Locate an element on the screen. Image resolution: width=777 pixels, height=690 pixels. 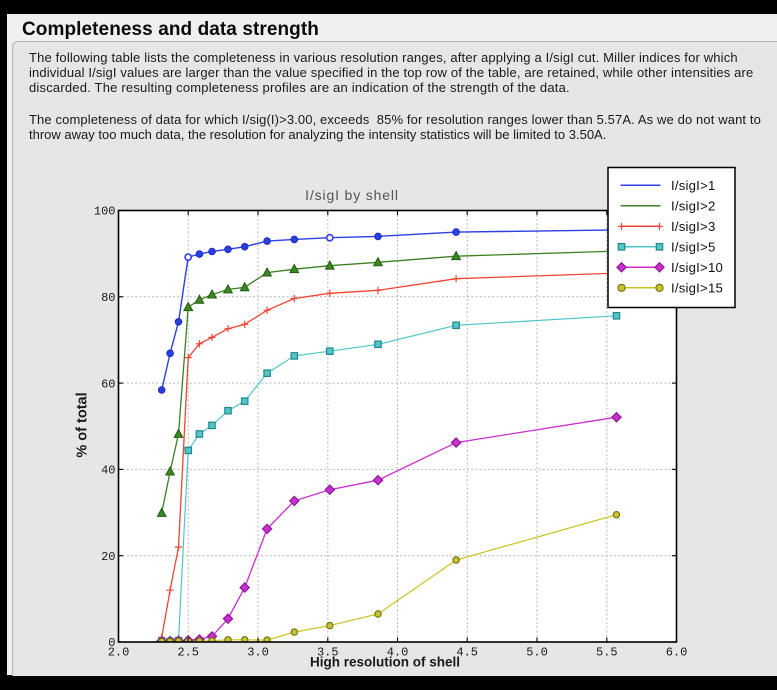
svg-text: 4.5 is located at coordinates (467, 653).